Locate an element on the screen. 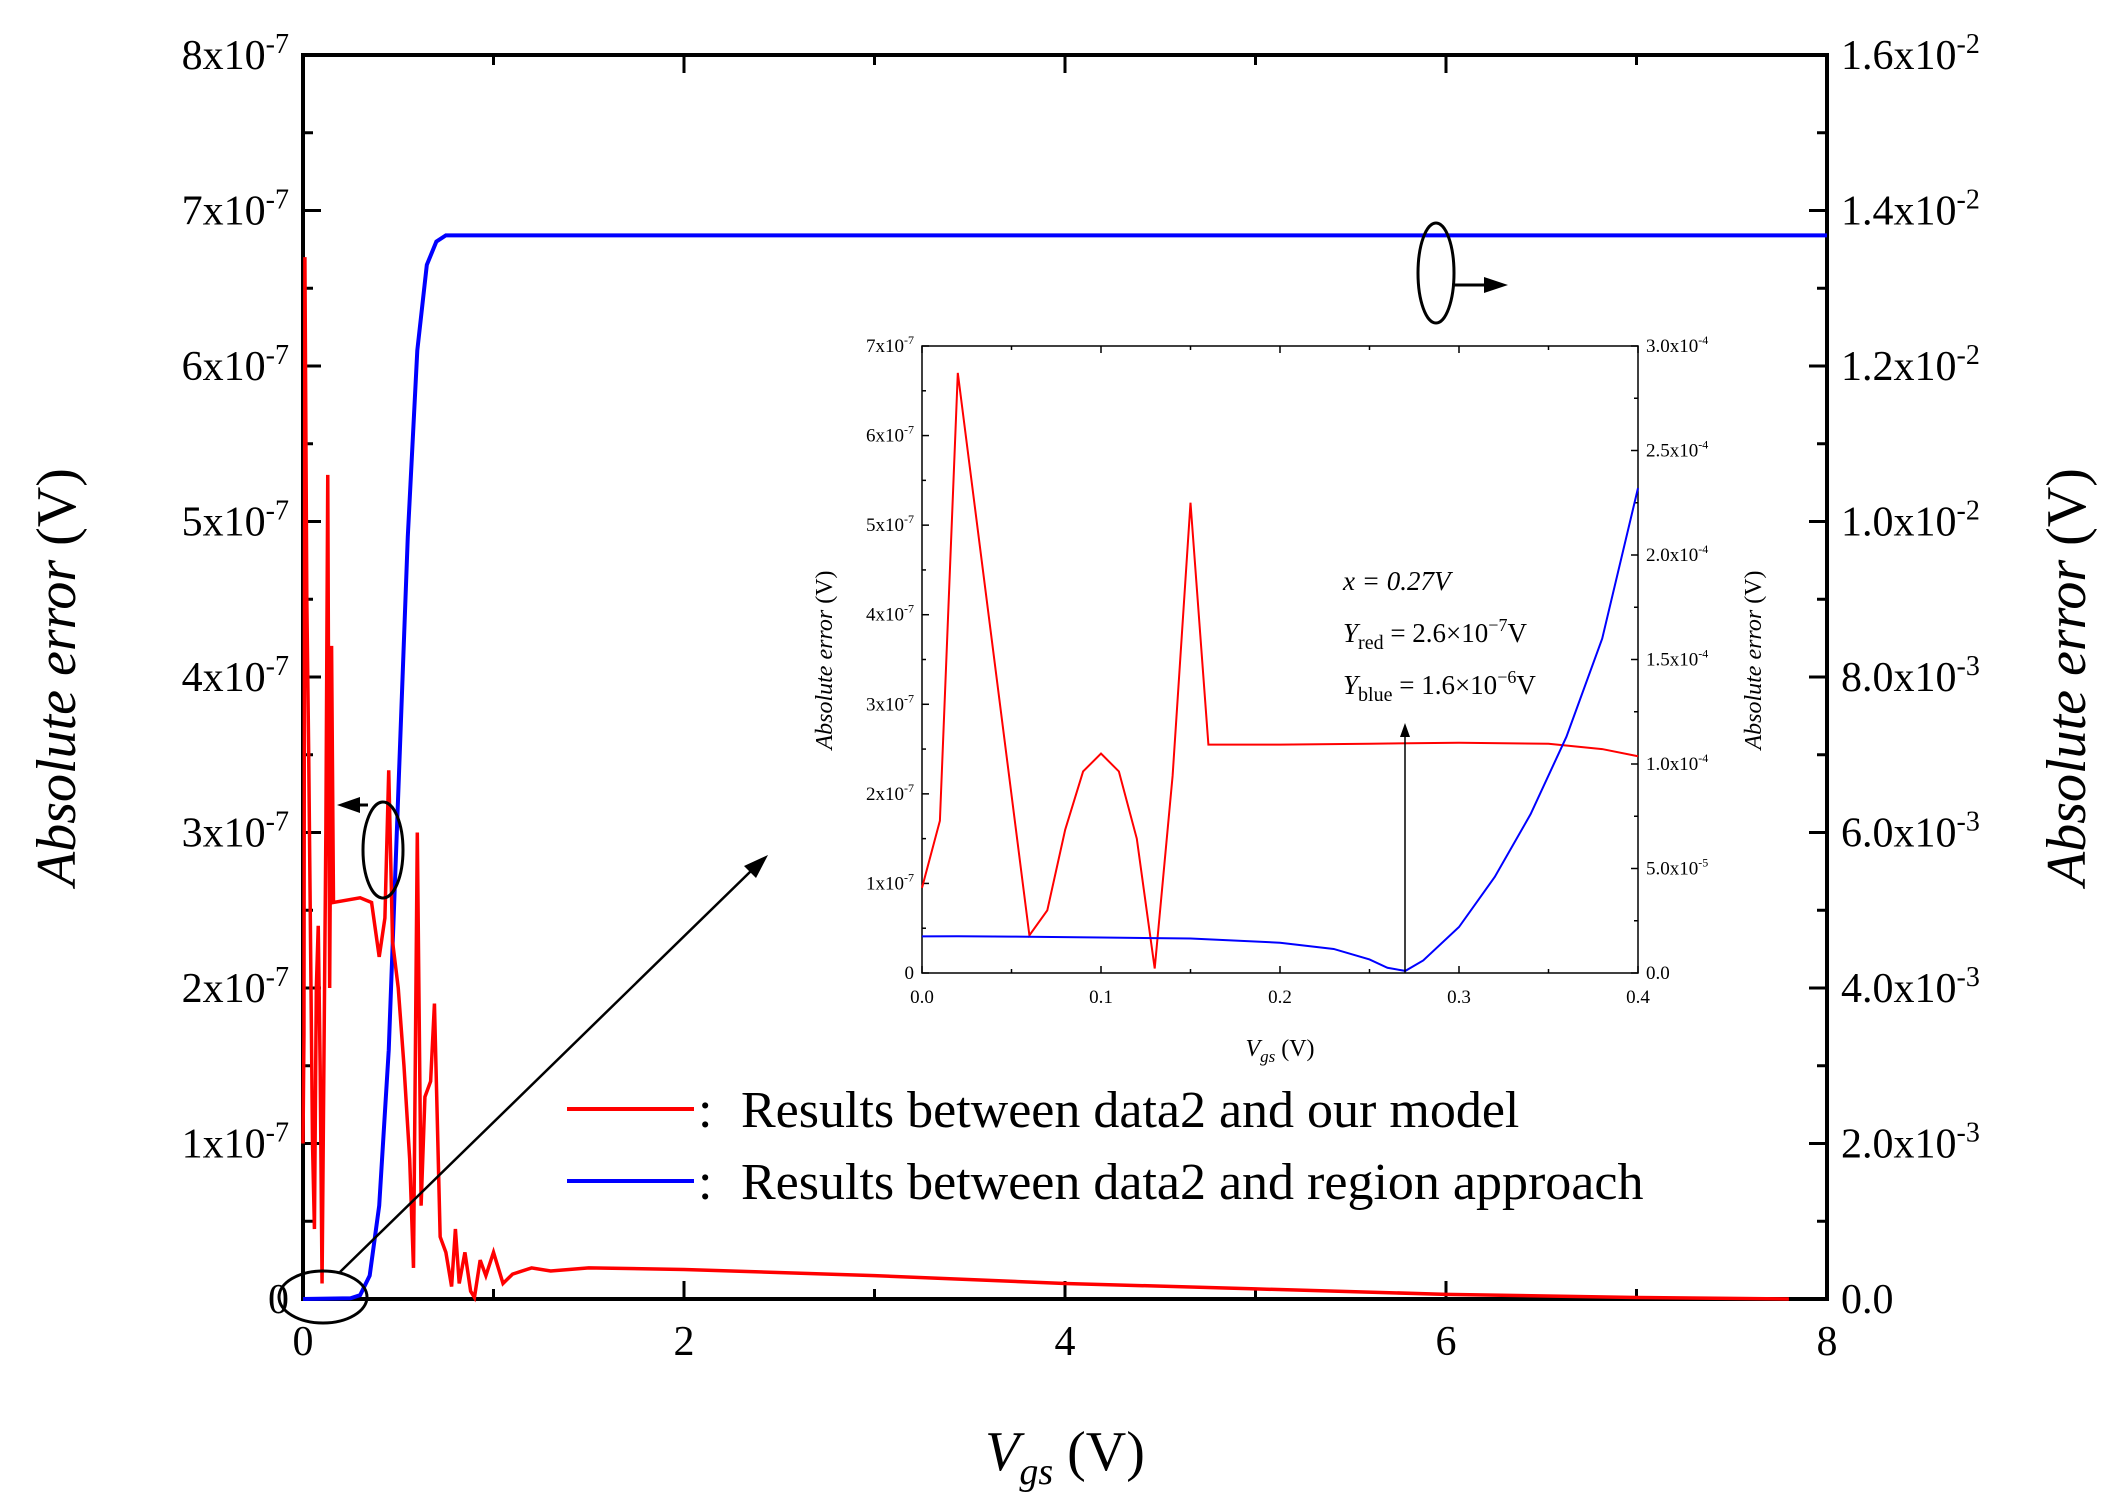 This screenshot has width=2125, height=1506. inset-right-tick-label-mantissa: 5.0x10 is located at coordinates (1672, 869).